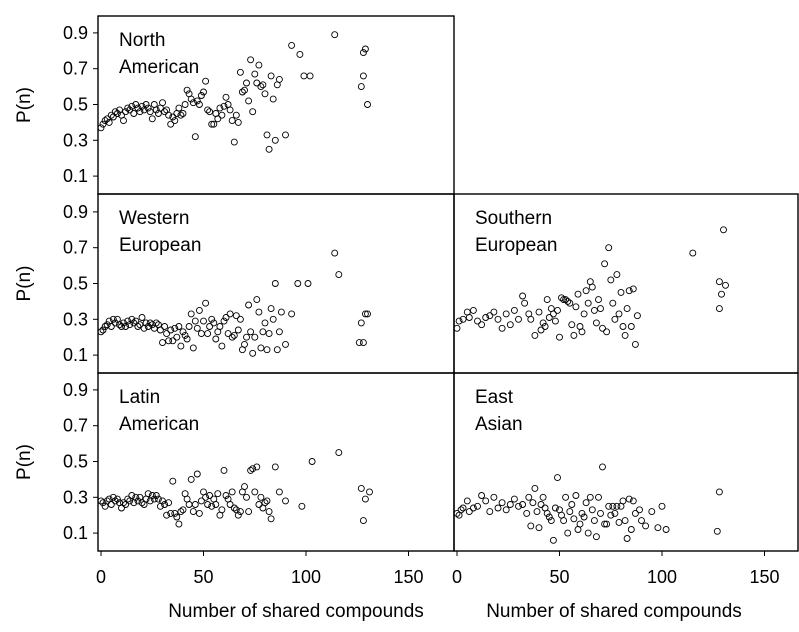 The height and width of the screenshot is (632, 799). Describe the element at coordinates (154, 218) in the screenshot. I see `panel-title-line: Western` at that location.